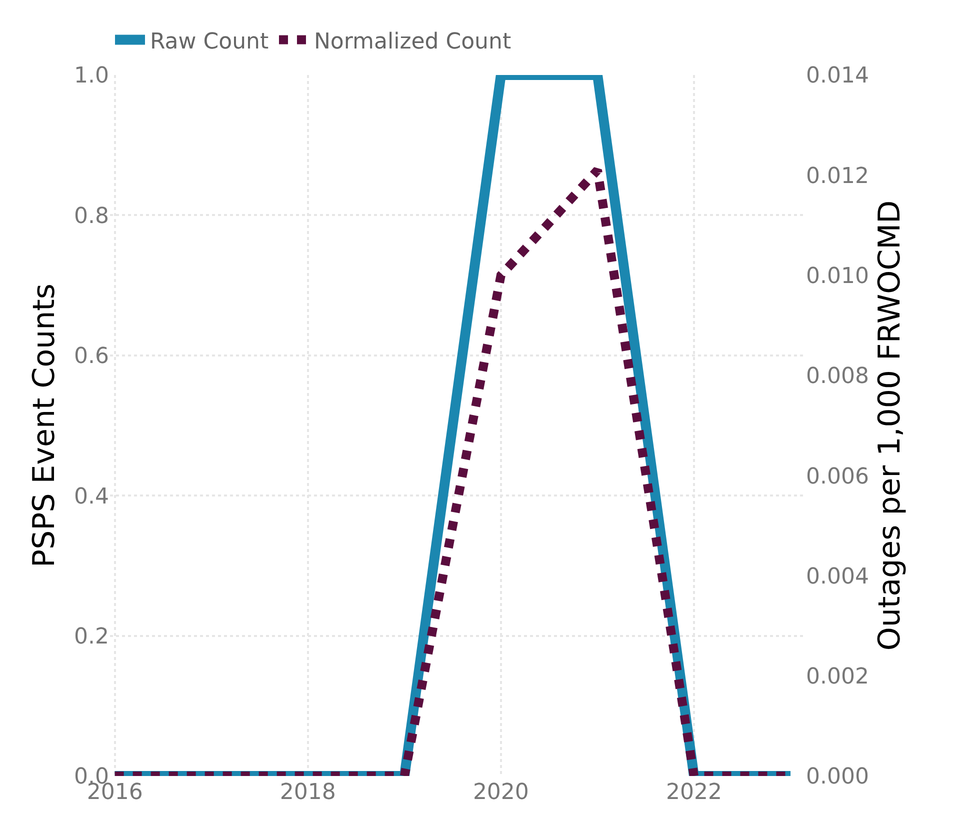  I want to click on y2-axis-title: Outages per 1,000 FRWOCMD, so click(890, 425).